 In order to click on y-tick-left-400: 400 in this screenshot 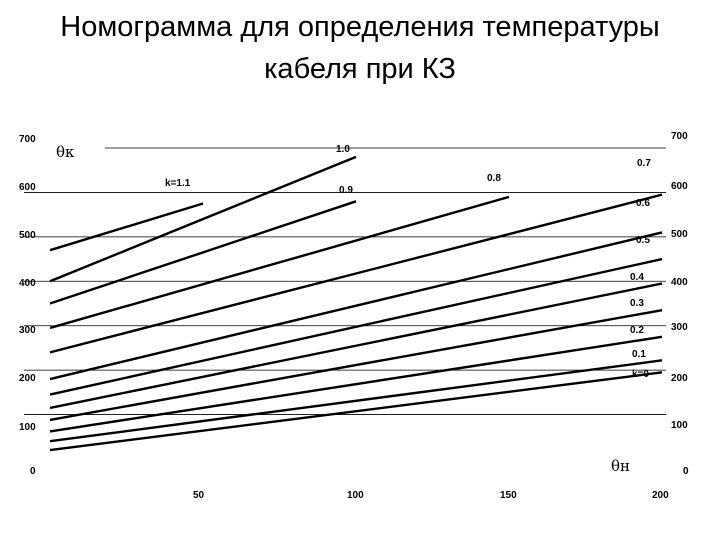, I will do `click(27, 283)`.